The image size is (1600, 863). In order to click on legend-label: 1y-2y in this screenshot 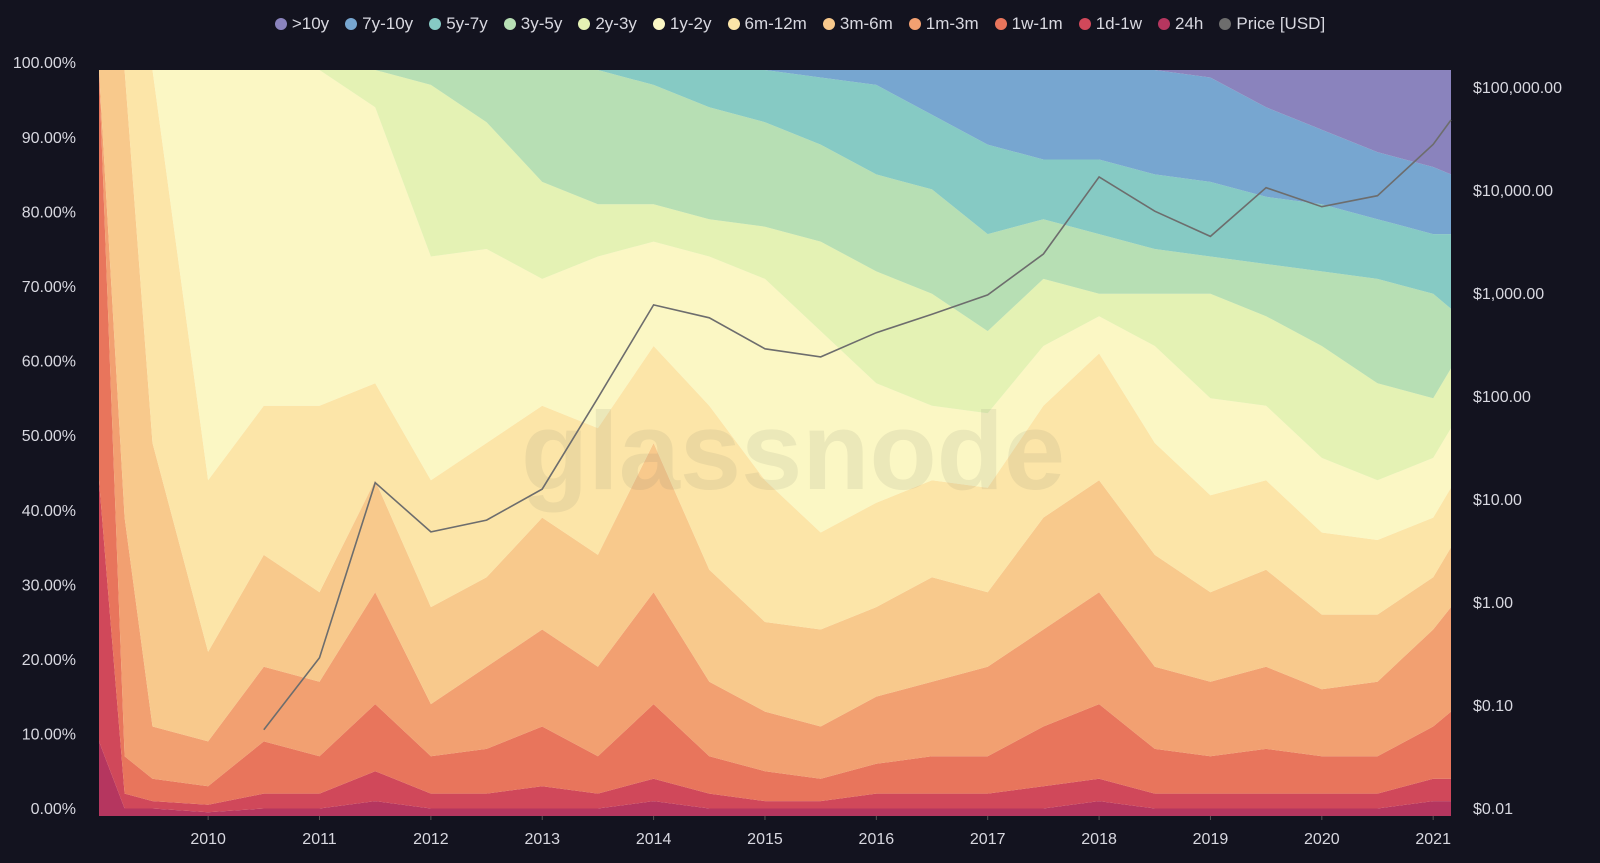, I will do `click(690, 23)`.